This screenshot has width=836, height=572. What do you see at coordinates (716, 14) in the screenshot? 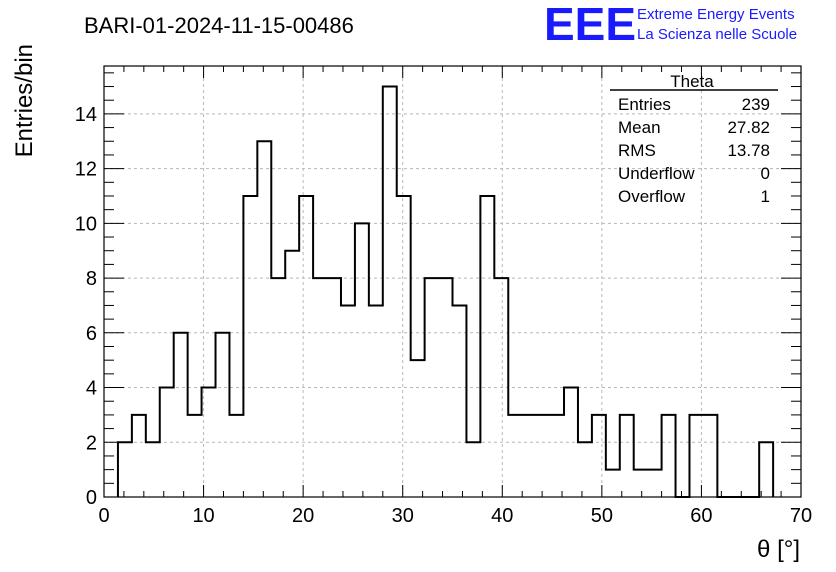
I see `logo-line-1: Extreme Energy Events` at bounding box center [716, 14].